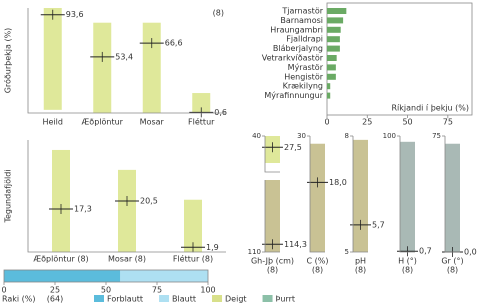  Describe the element at coordinates (389, 136) in the screenshot. I see `y-tick-label: 100` at that location.